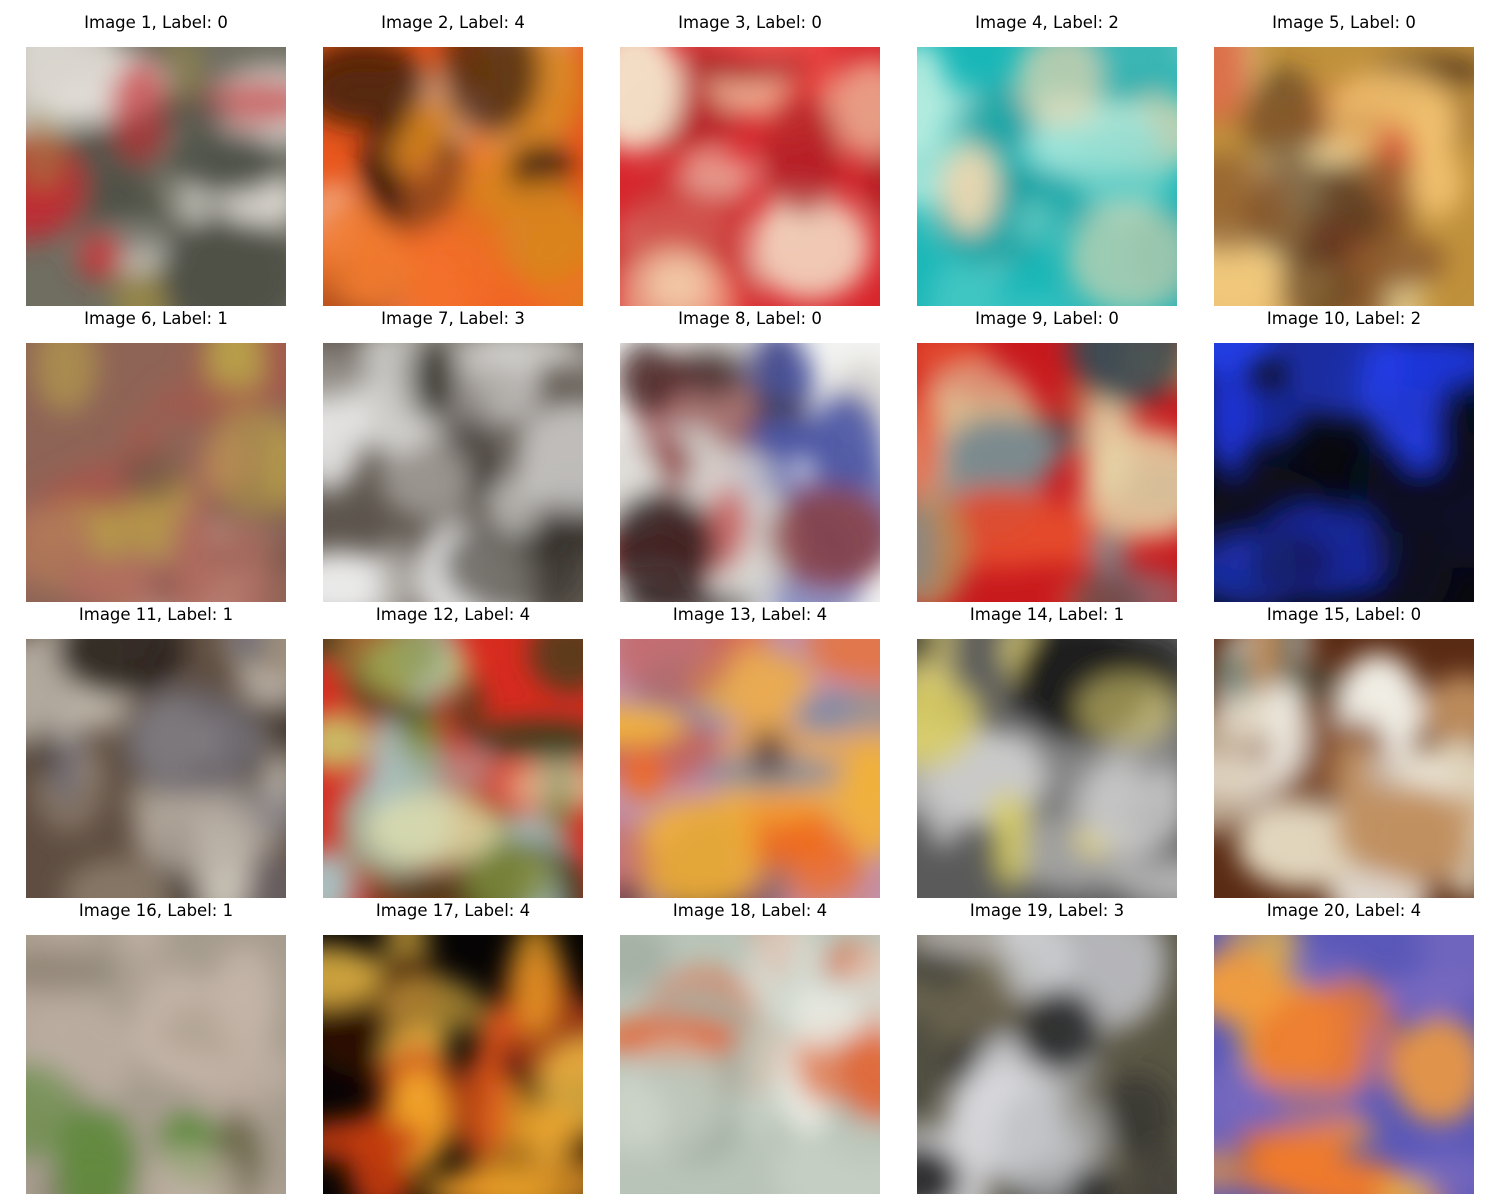 The image size is (1500, 1200). Describe the element at coordinates (453, 22) in the screenshot. I see `image-title: Image 2, Label: 4` at that location.